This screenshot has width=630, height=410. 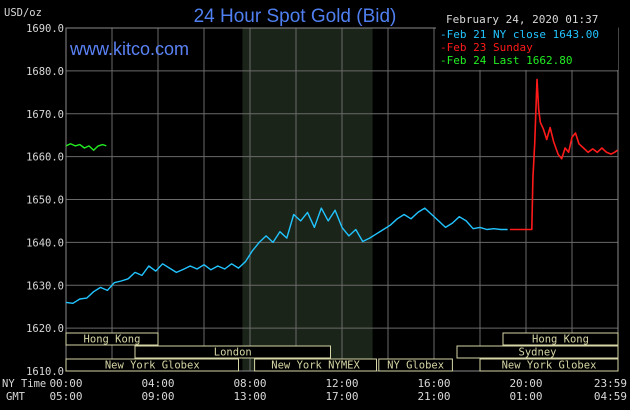 I want to click on x-tick-label-ny: 16:00, so click(x=433, y=383).